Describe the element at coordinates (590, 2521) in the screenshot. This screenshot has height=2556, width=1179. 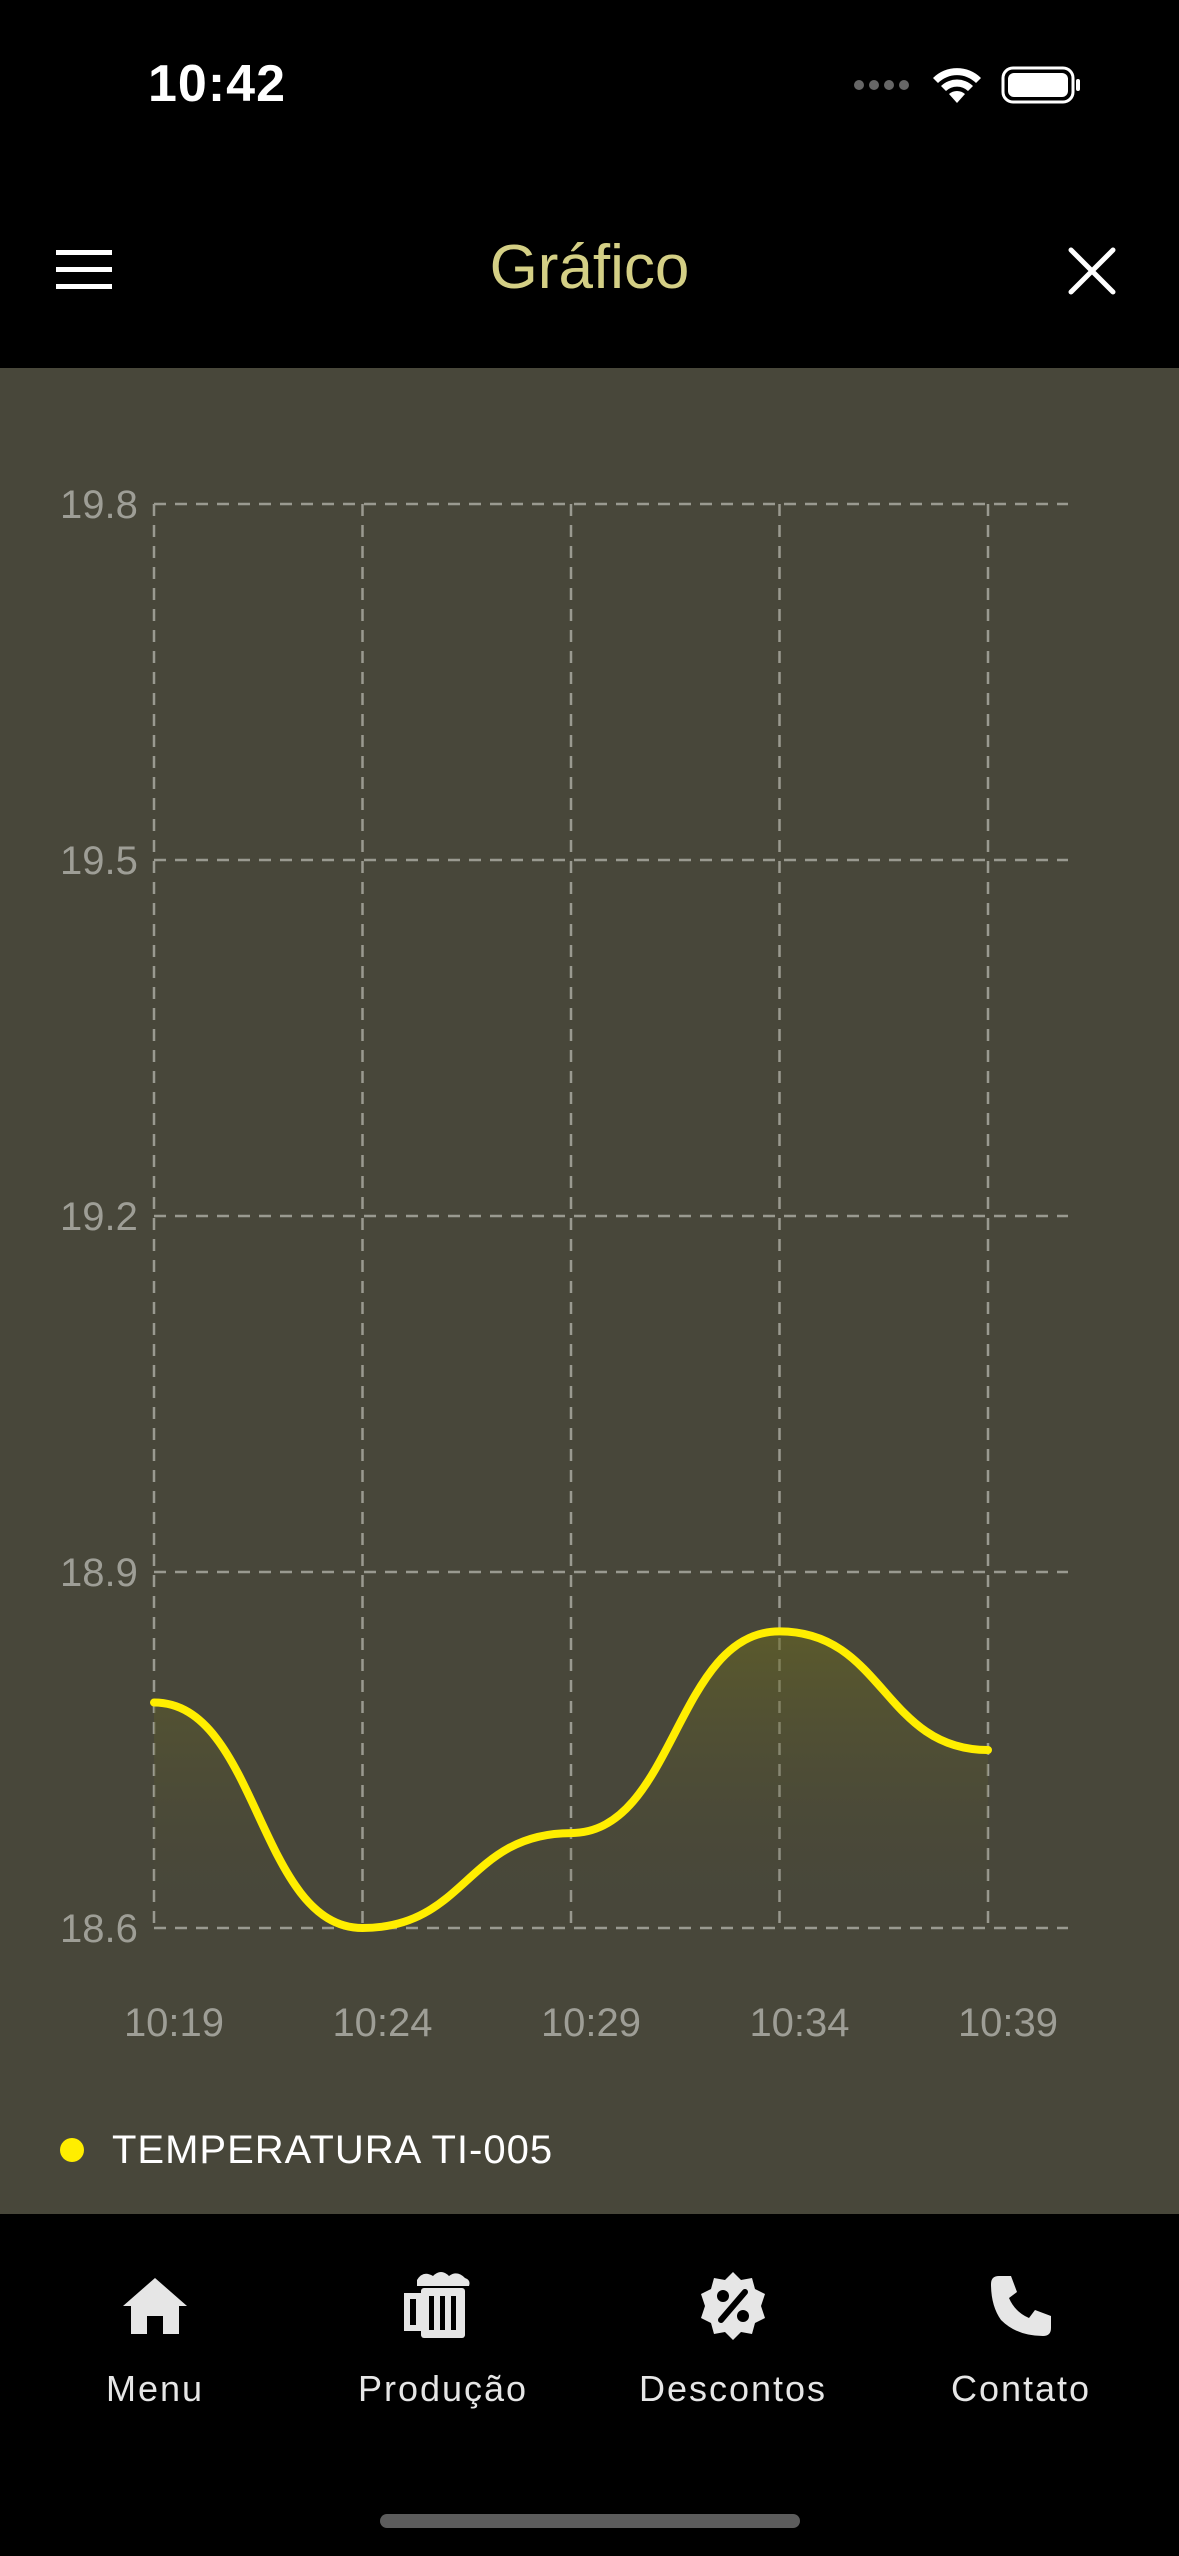
I see `home-indicator` at that location.